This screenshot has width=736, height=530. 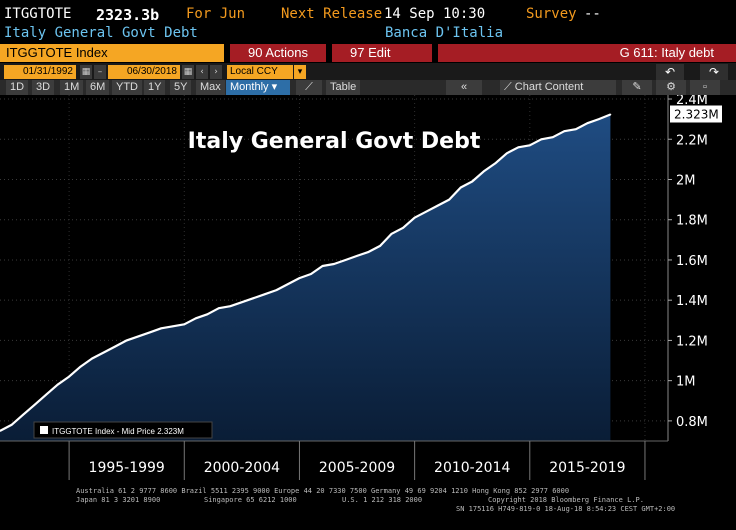 I want to click on x-tick-label: 2015-2019, so click(x=587, y=468).